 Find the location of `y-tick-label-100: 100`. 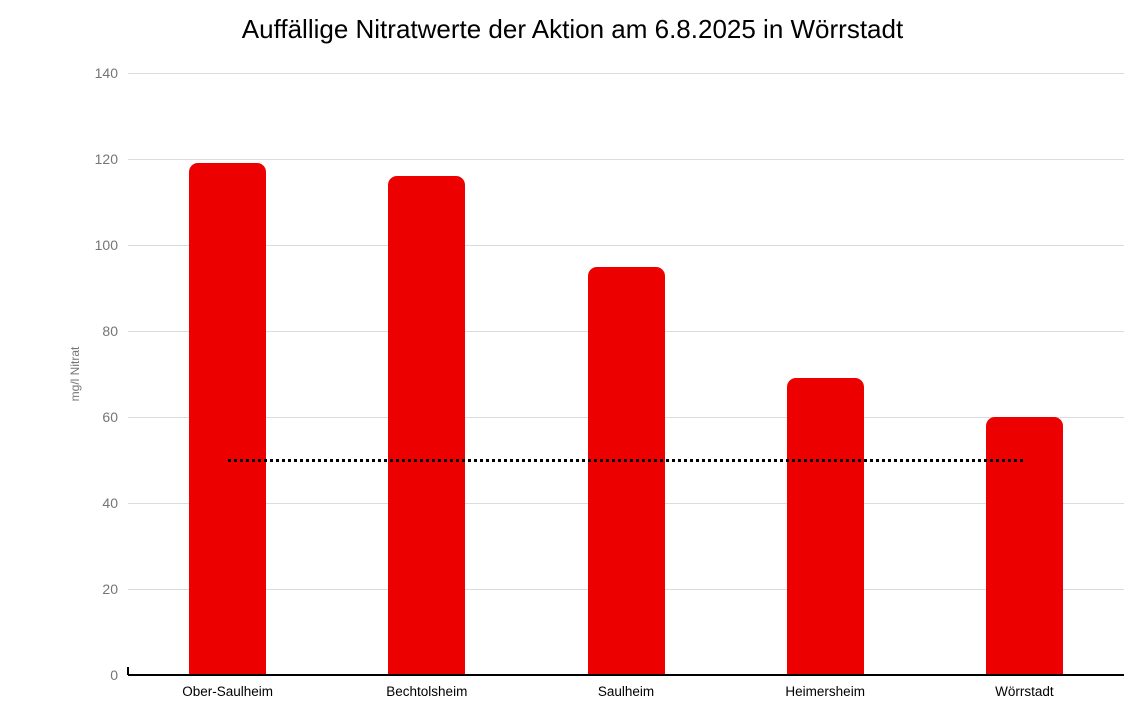

y-tick-label-100: 100 is located at coordinates (106, 245).